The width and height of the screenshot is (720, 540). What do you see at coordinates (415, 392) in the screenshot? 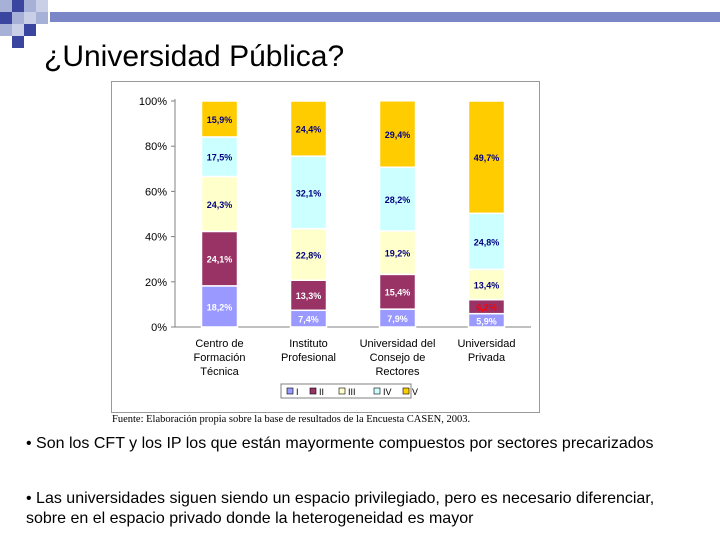
I see `legend-label: V` at bounding box center [415, 392].